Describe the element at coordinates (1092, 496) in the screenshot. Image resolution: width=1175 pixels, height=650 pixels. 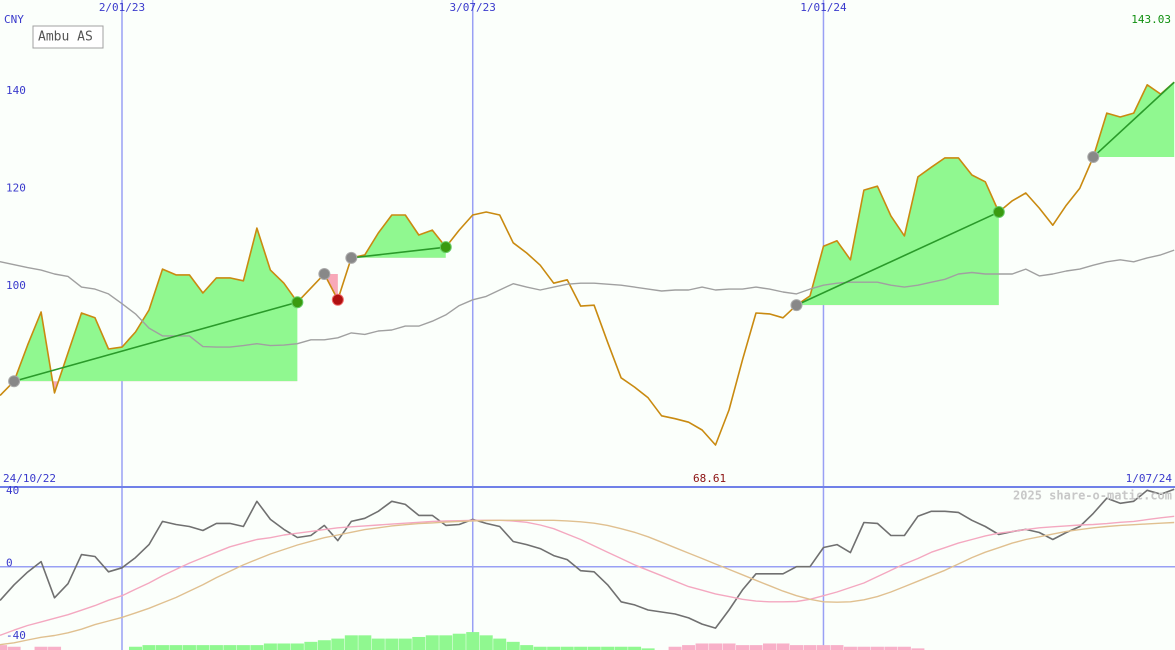
I see `watermark: 2025 share-o-matic.com` at that location.